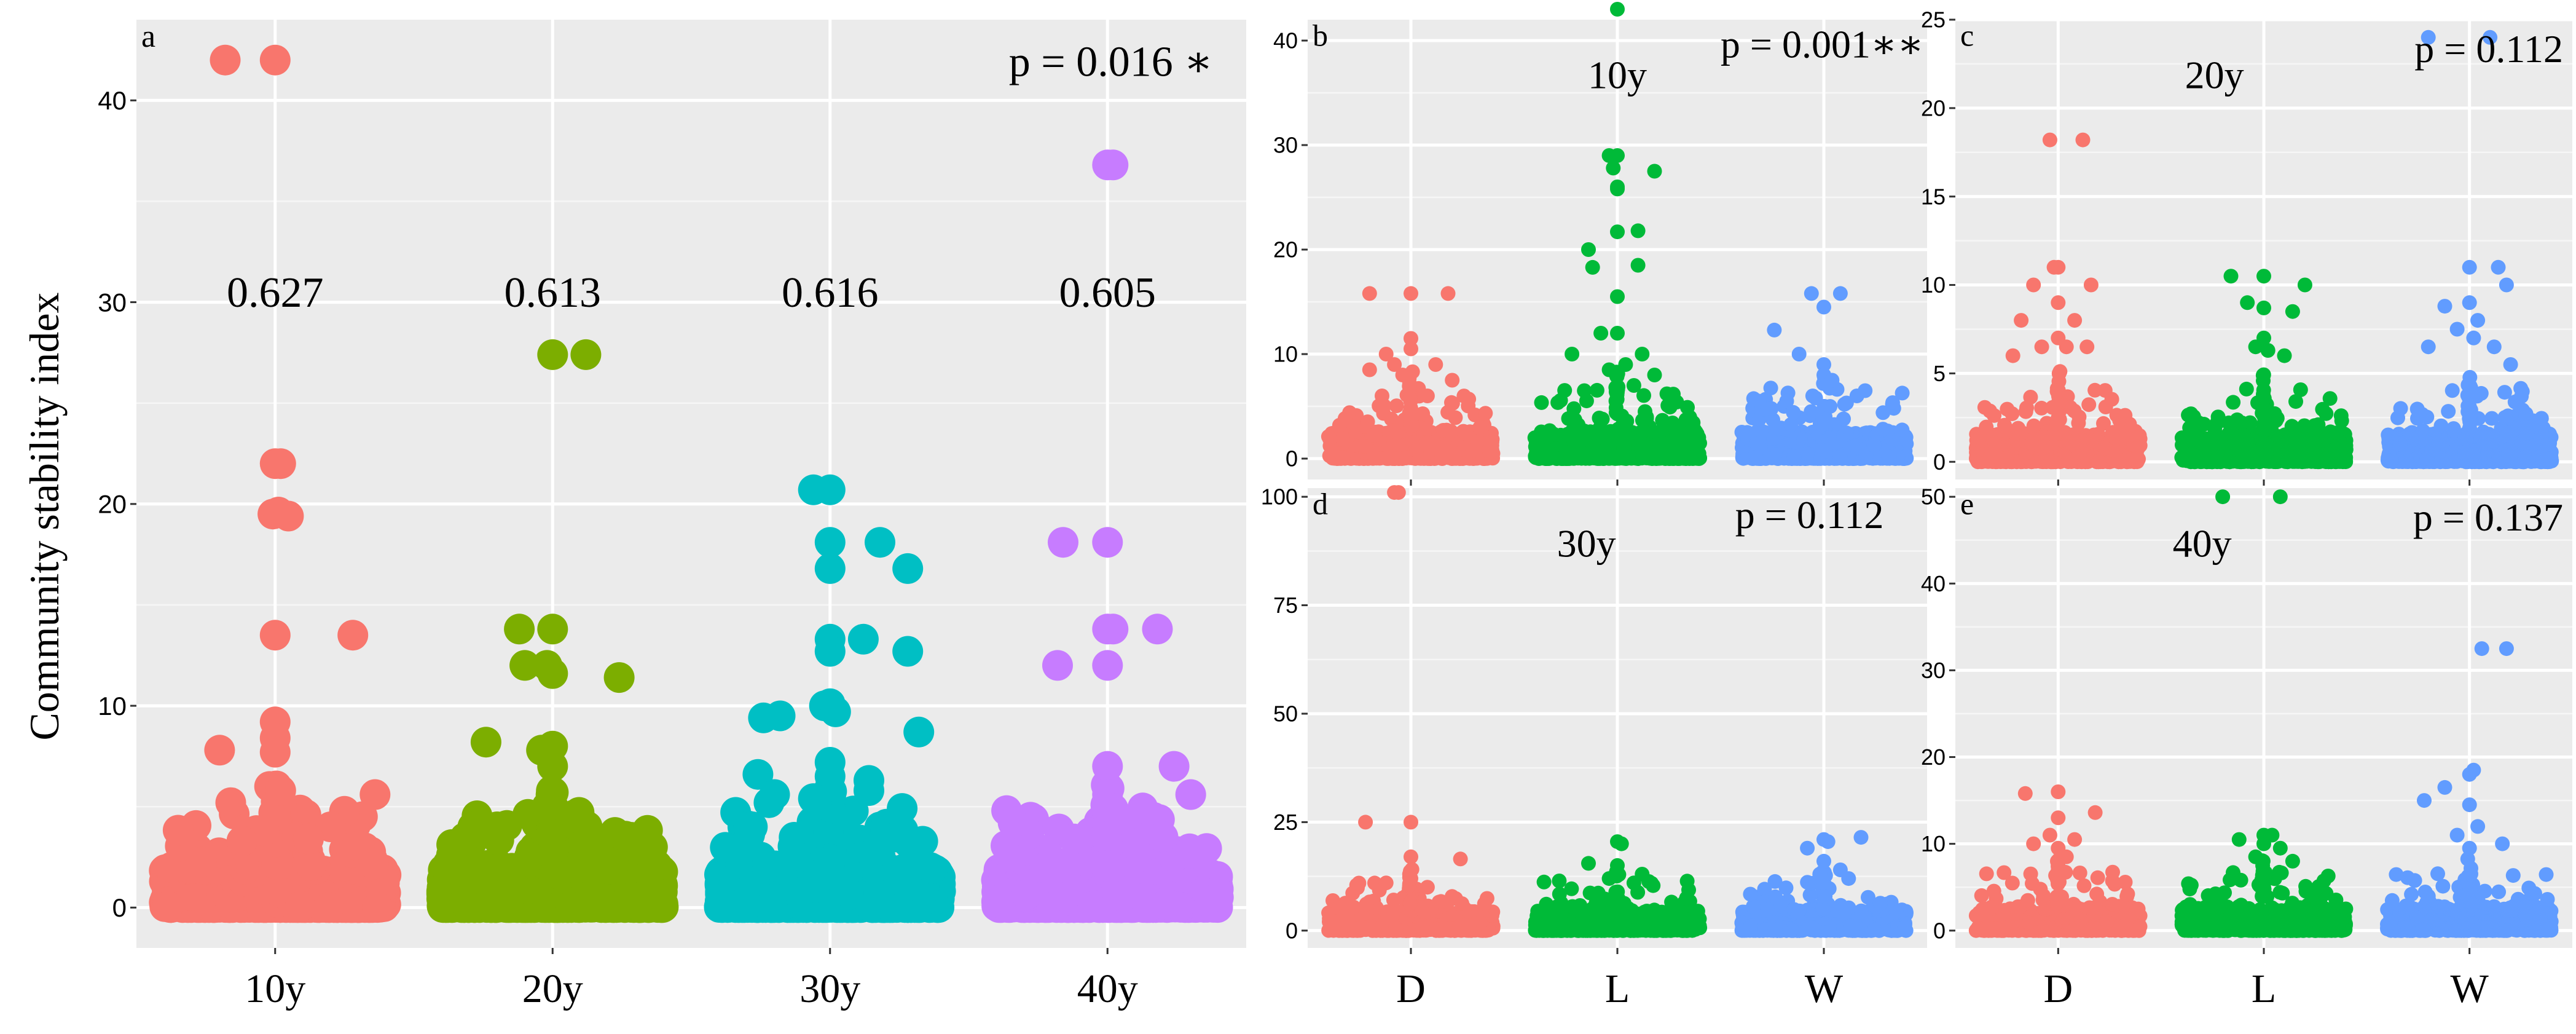 Image resolution: width=2576 pixels, height=1034 pixels. I want to click on y-axis-label: Community stability index, so click(44, 516).